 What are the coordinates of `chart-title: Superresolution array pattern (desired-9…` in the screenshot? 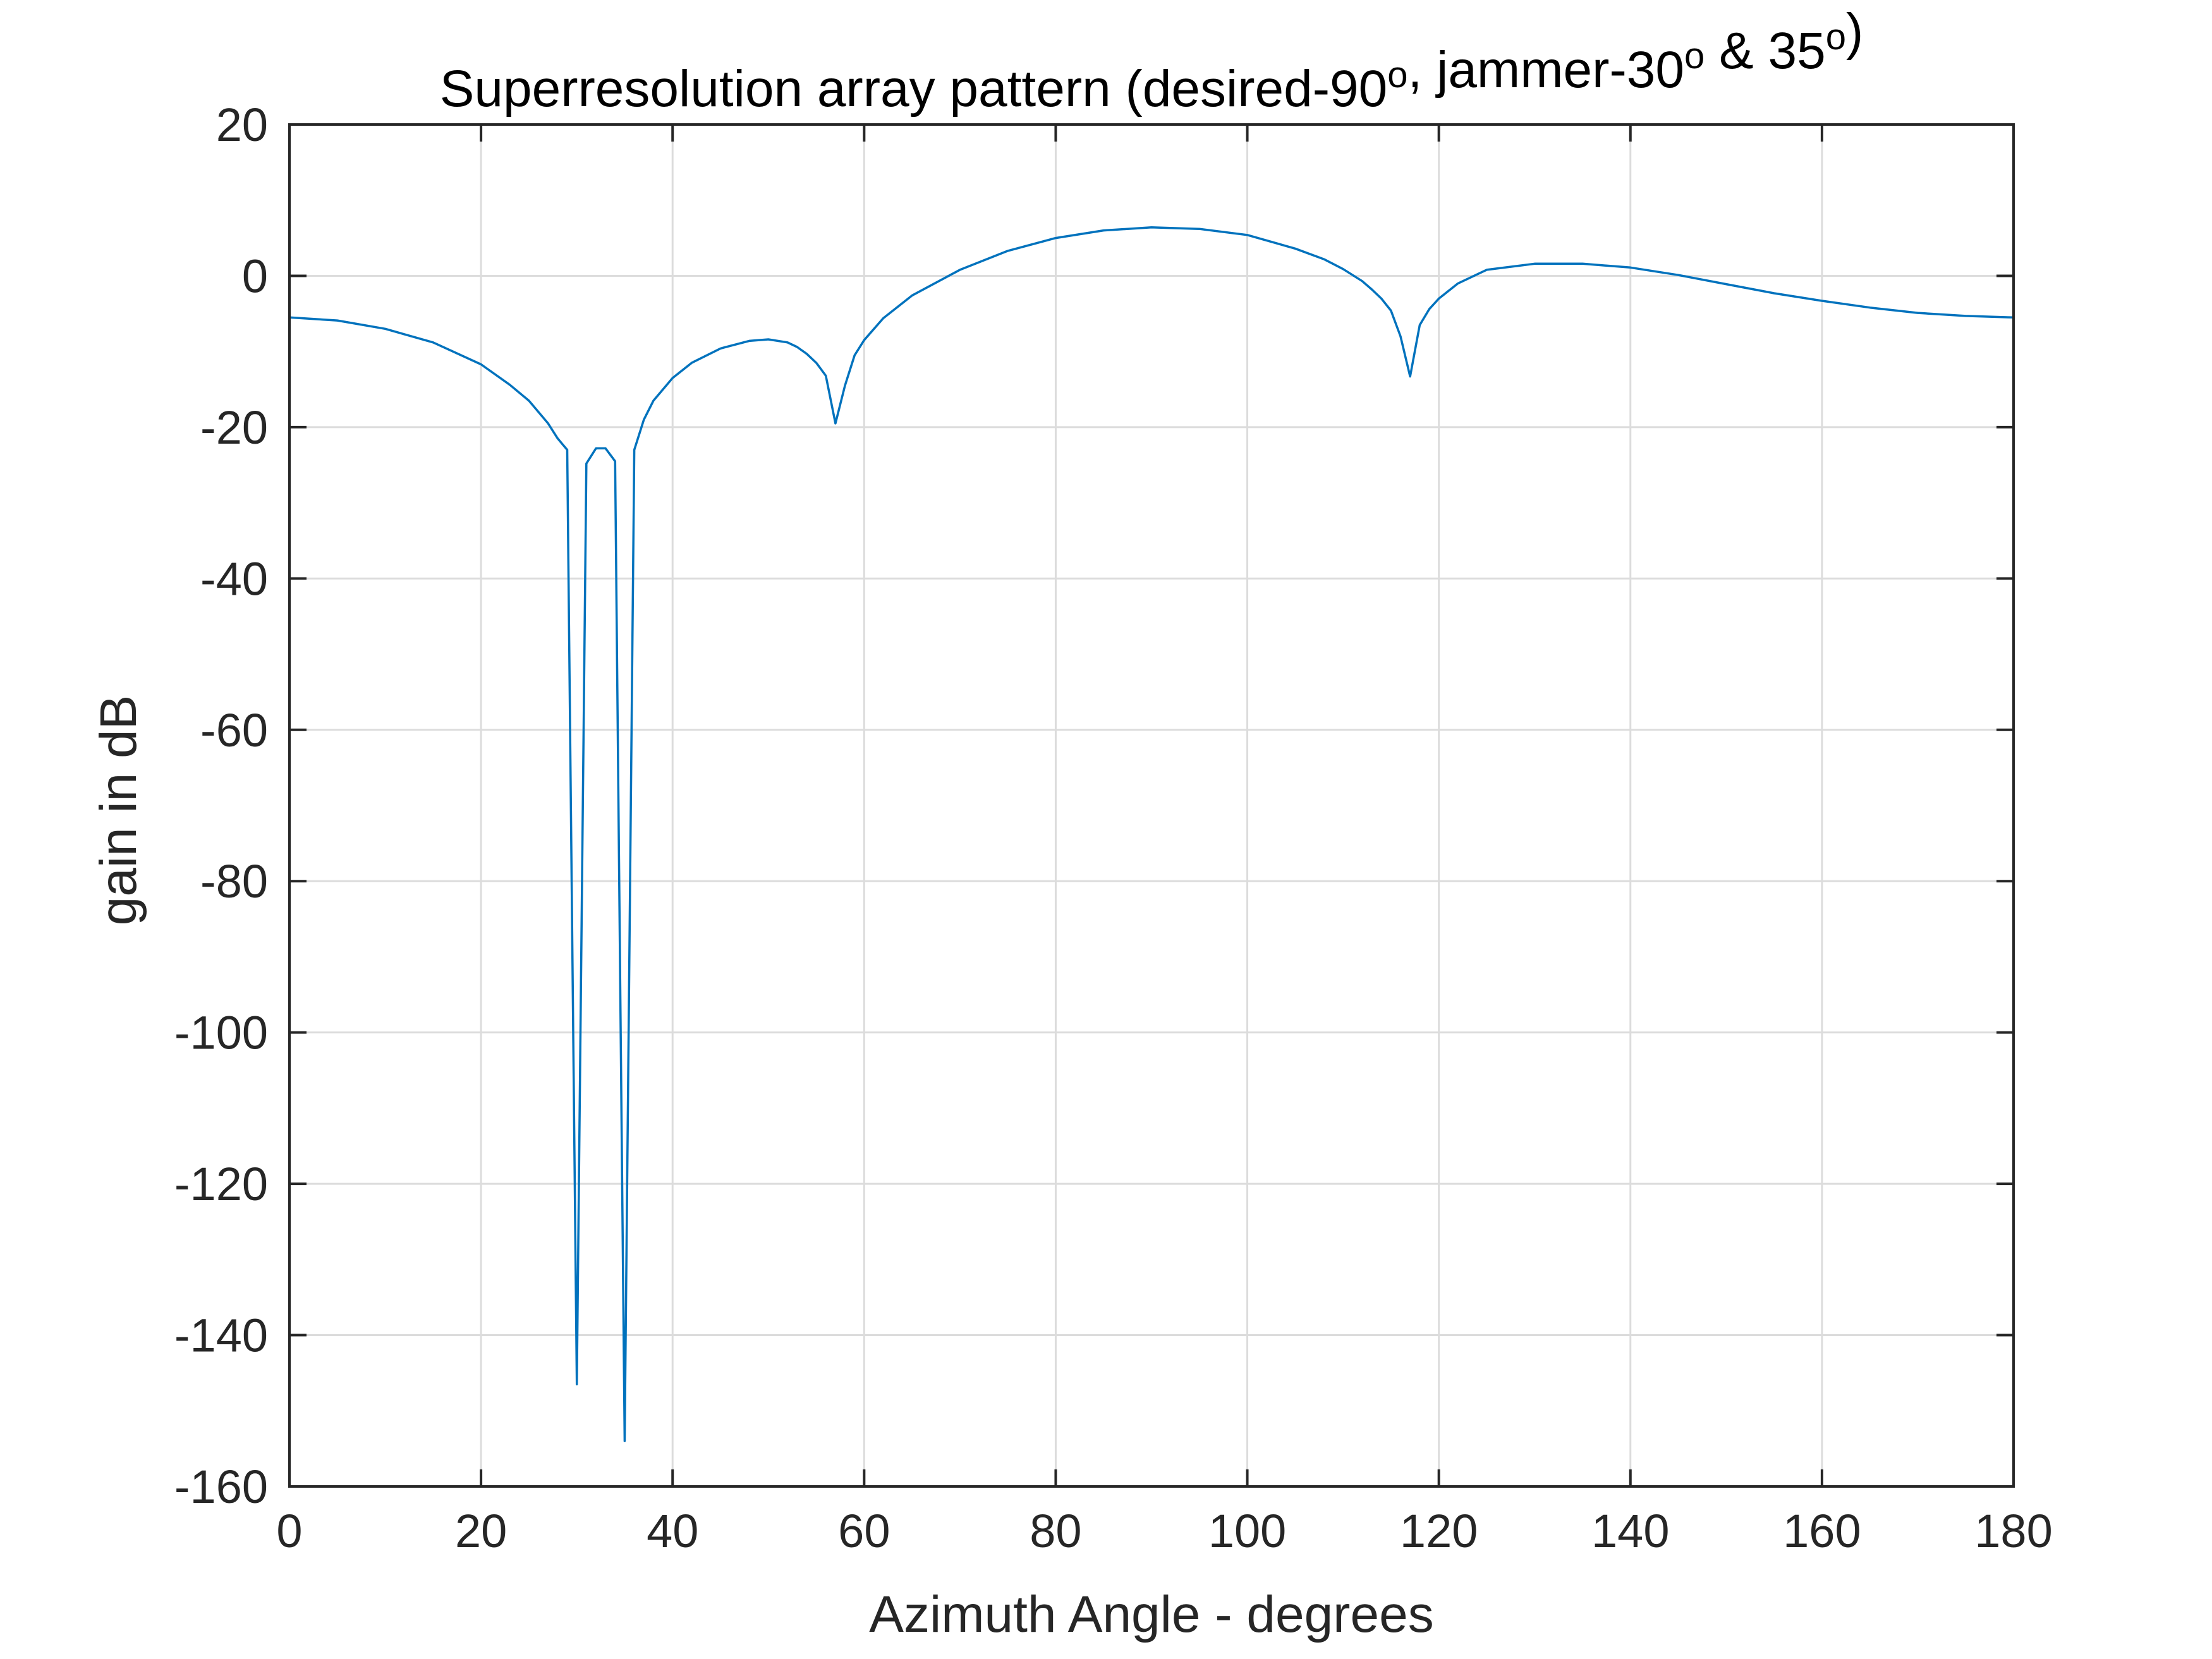 It's located at (1152, 60).